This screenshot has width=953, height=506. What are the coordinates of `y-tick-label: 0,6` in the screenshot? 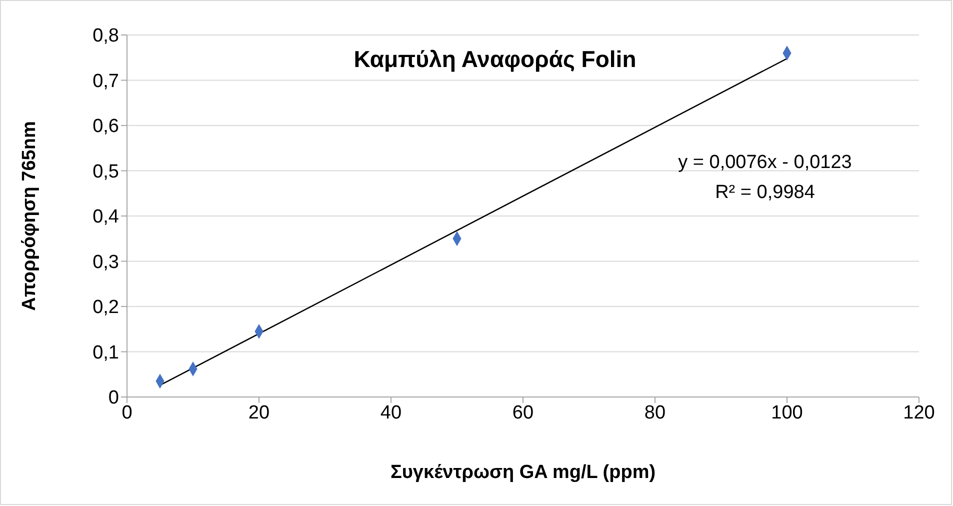 It's located at (105, 127).